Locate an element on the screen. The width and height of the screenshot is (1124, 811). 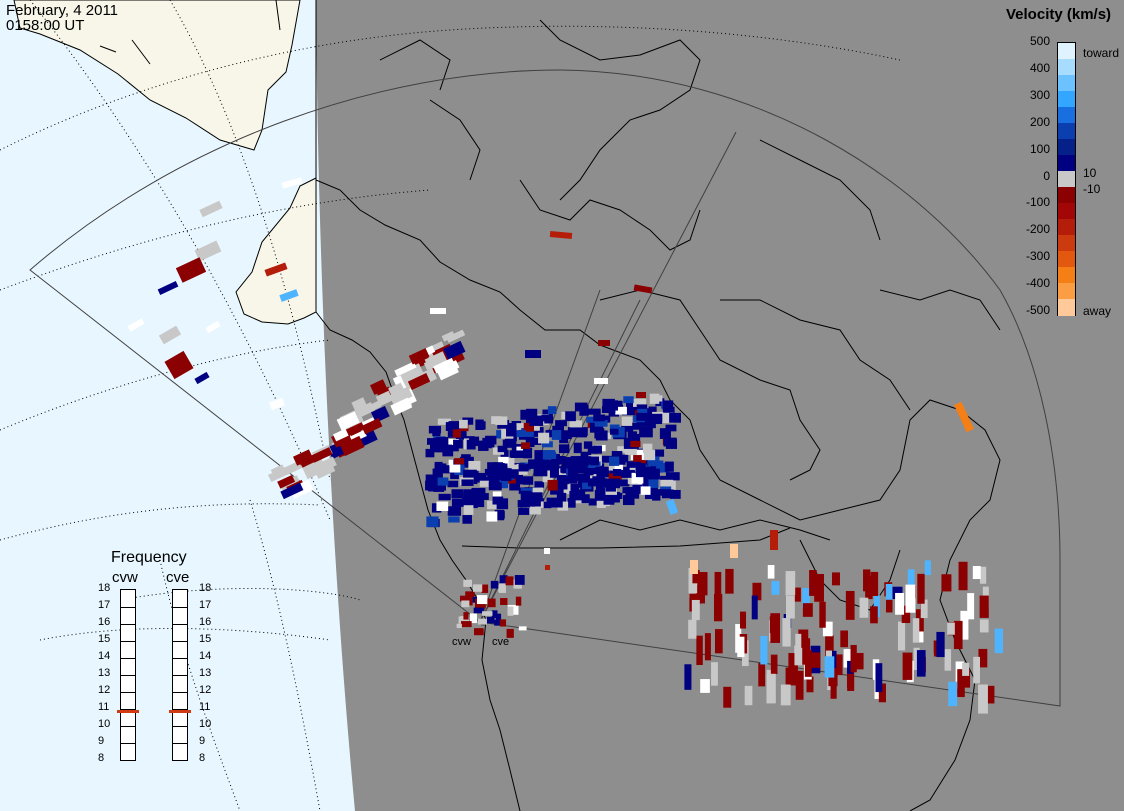
colorbar-tick-label: 200 is located at coordinates (1039, 121).